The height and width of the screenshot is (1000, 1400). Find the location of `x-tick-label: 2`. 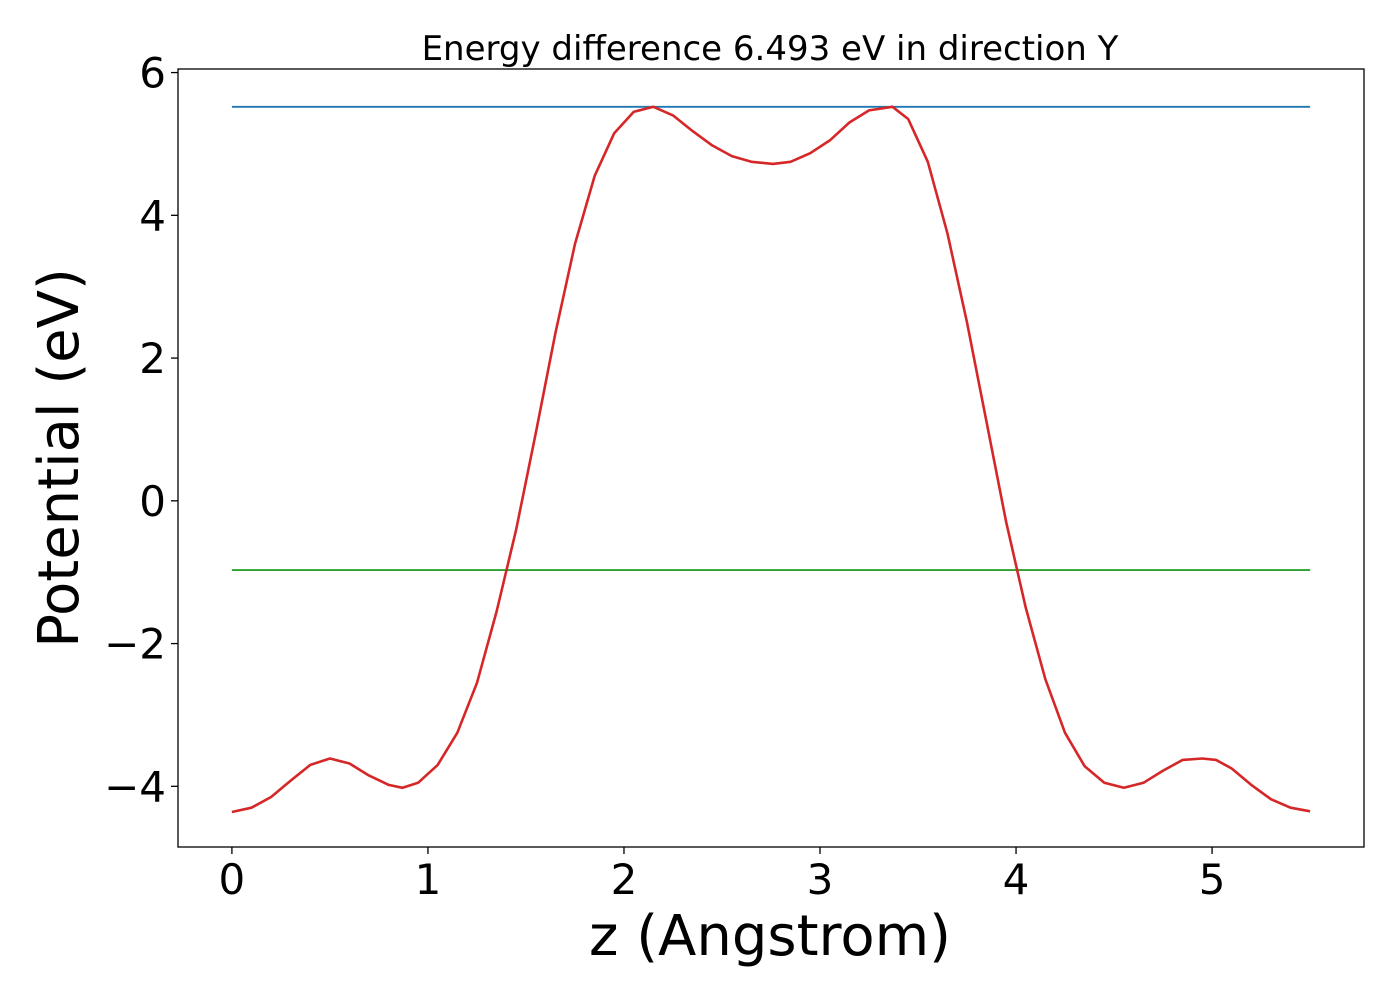

x-tick-label: 2 is located at coordinates (624, 879).